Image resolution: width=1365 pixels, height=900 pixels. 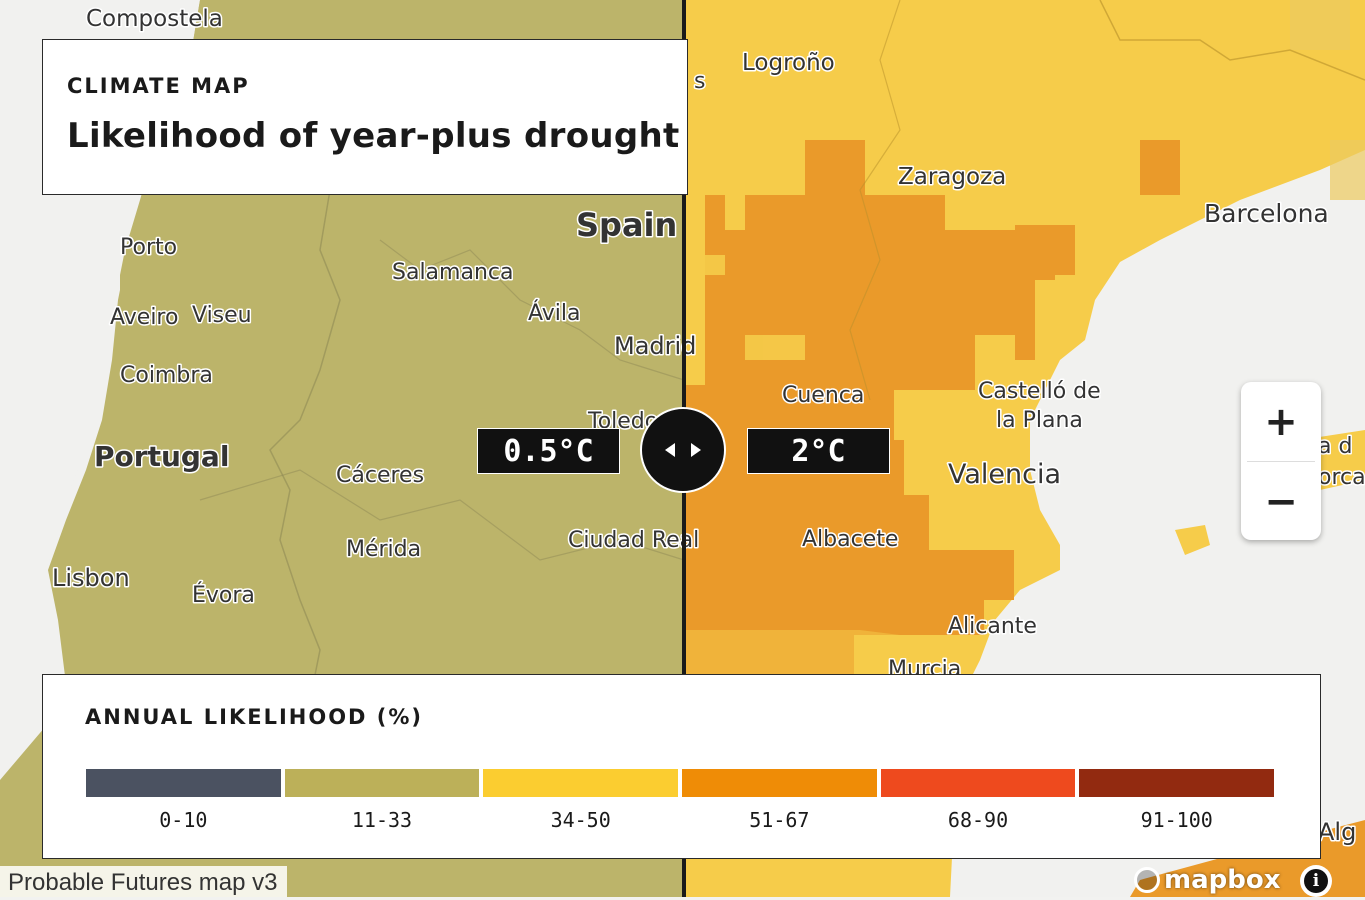 What do you see at coordinates (382, 820) in the screenshot?
I see `legend-label: 11-33` at bounding box center [382, 820].